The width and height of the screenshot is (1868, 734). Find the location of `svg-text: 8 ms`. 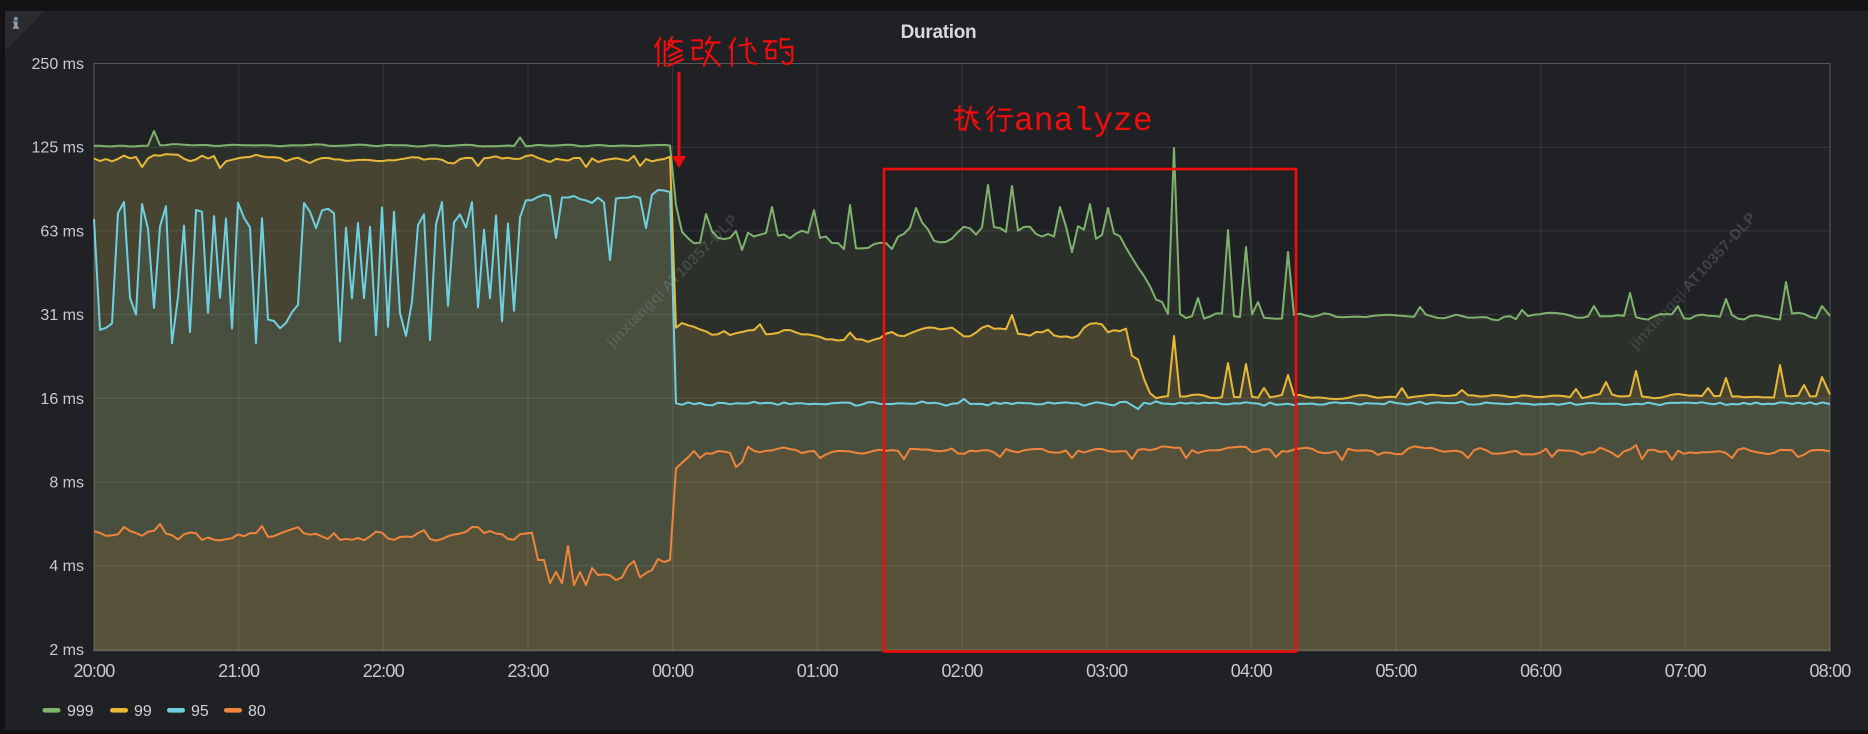

svg-text: 8 ms is located at coordinates (66, 483).